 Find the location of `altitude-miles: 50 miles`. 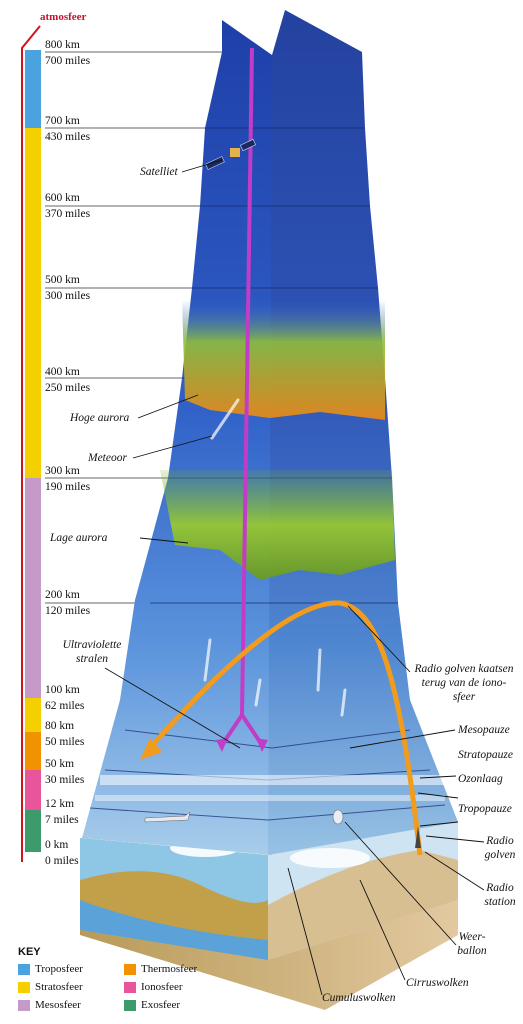

altitude-miles: 50 miles is located at coordinates (65, 742).